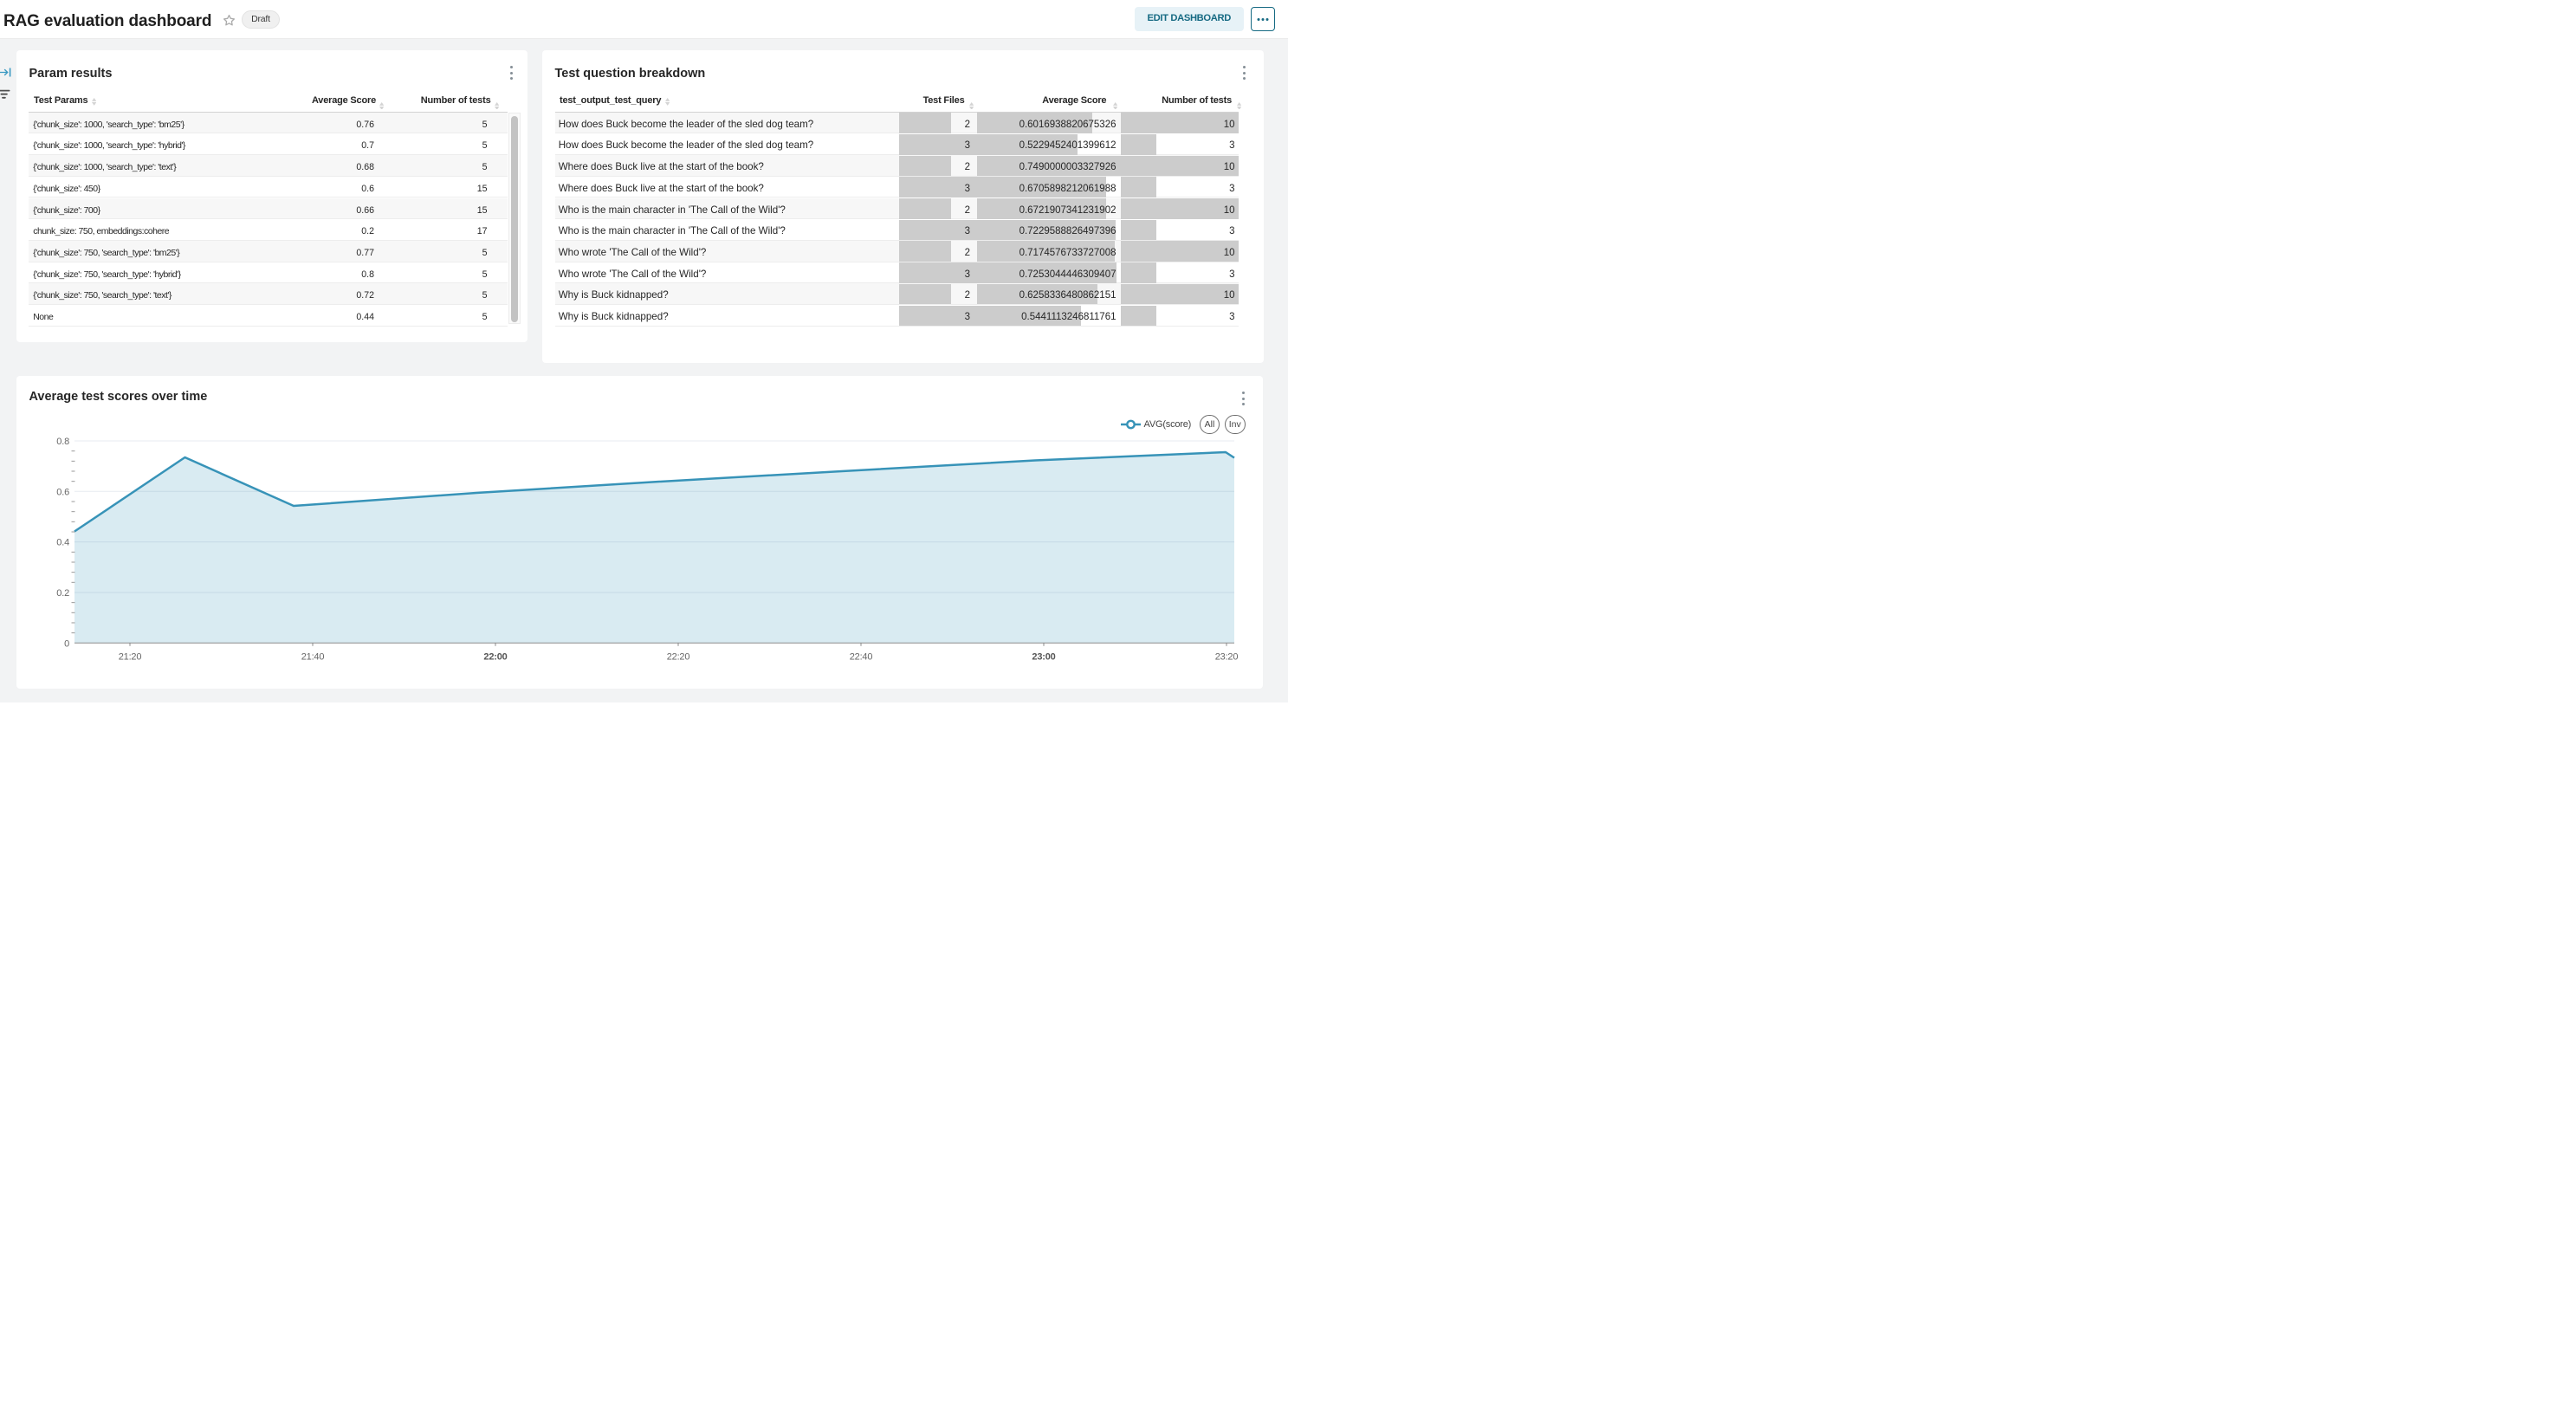 This screenshot has width=2576, height=1405. What do you see at coordinates (1227, 657) in the screenshot?
I see `svg-text: 23:20` at bounding box center [1227, 657].